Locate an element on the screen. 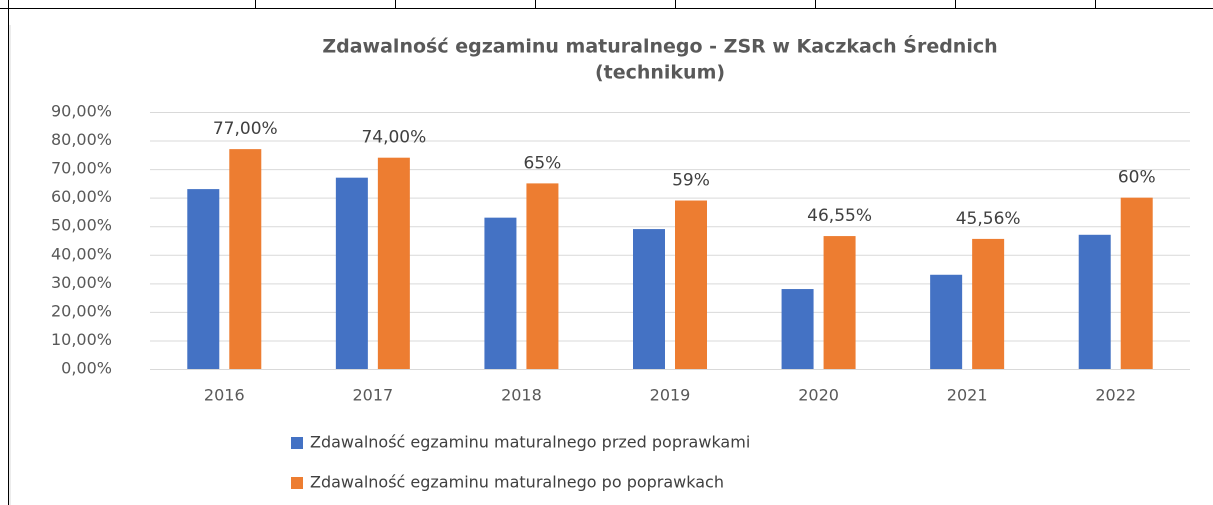 The height and width of the screenshot is (505, 1213). y-tick-label: 50,00% is located at coordinates (81, 225).